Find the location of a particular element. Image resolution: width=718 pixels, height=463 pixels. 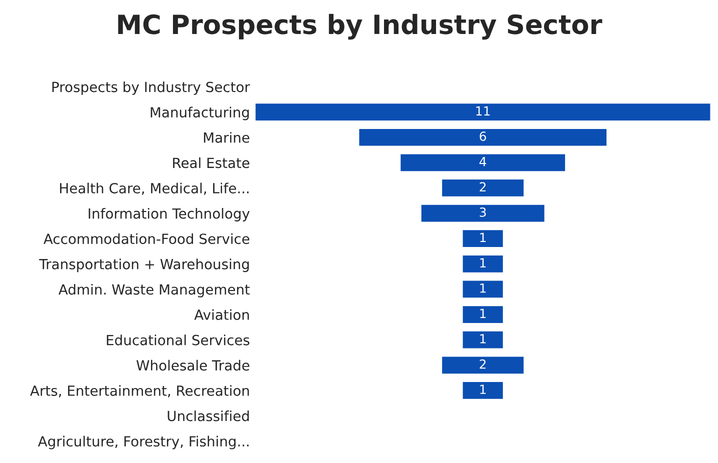

category-label: Prospects by Industry Sector is located at coordinates (151, 88).